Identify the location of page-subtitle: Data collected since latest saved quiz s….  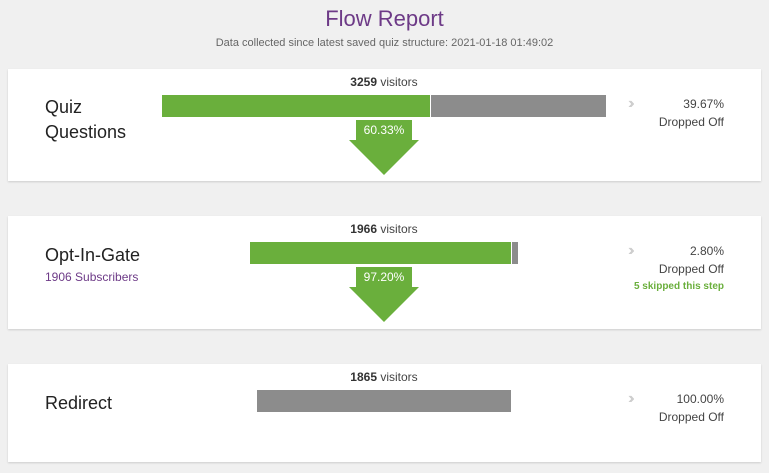
(384, 43).